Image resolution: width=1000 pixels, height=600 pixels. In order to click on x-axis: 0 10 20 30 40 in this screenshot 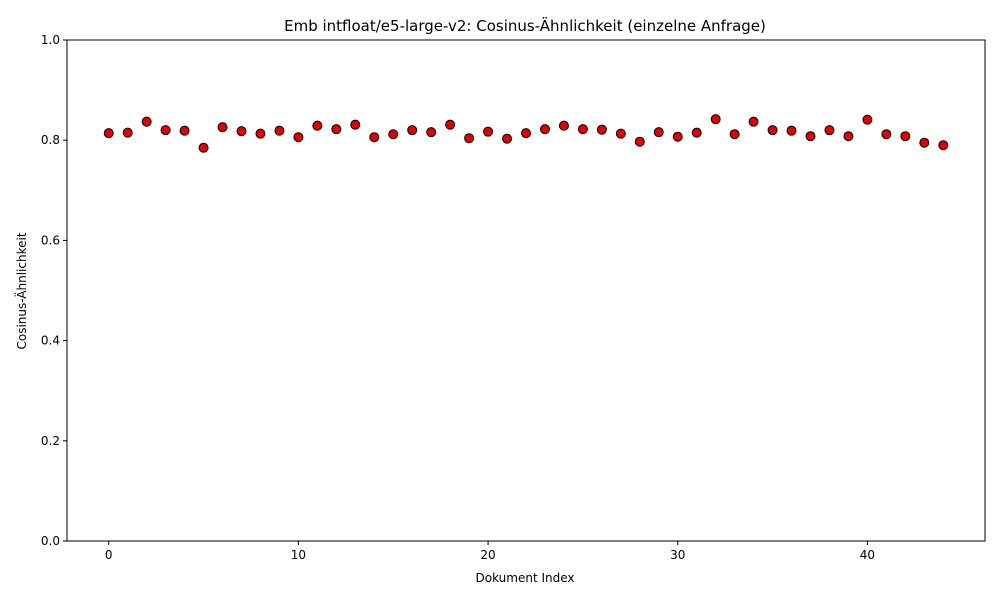, I will do `click(490, 551)`.